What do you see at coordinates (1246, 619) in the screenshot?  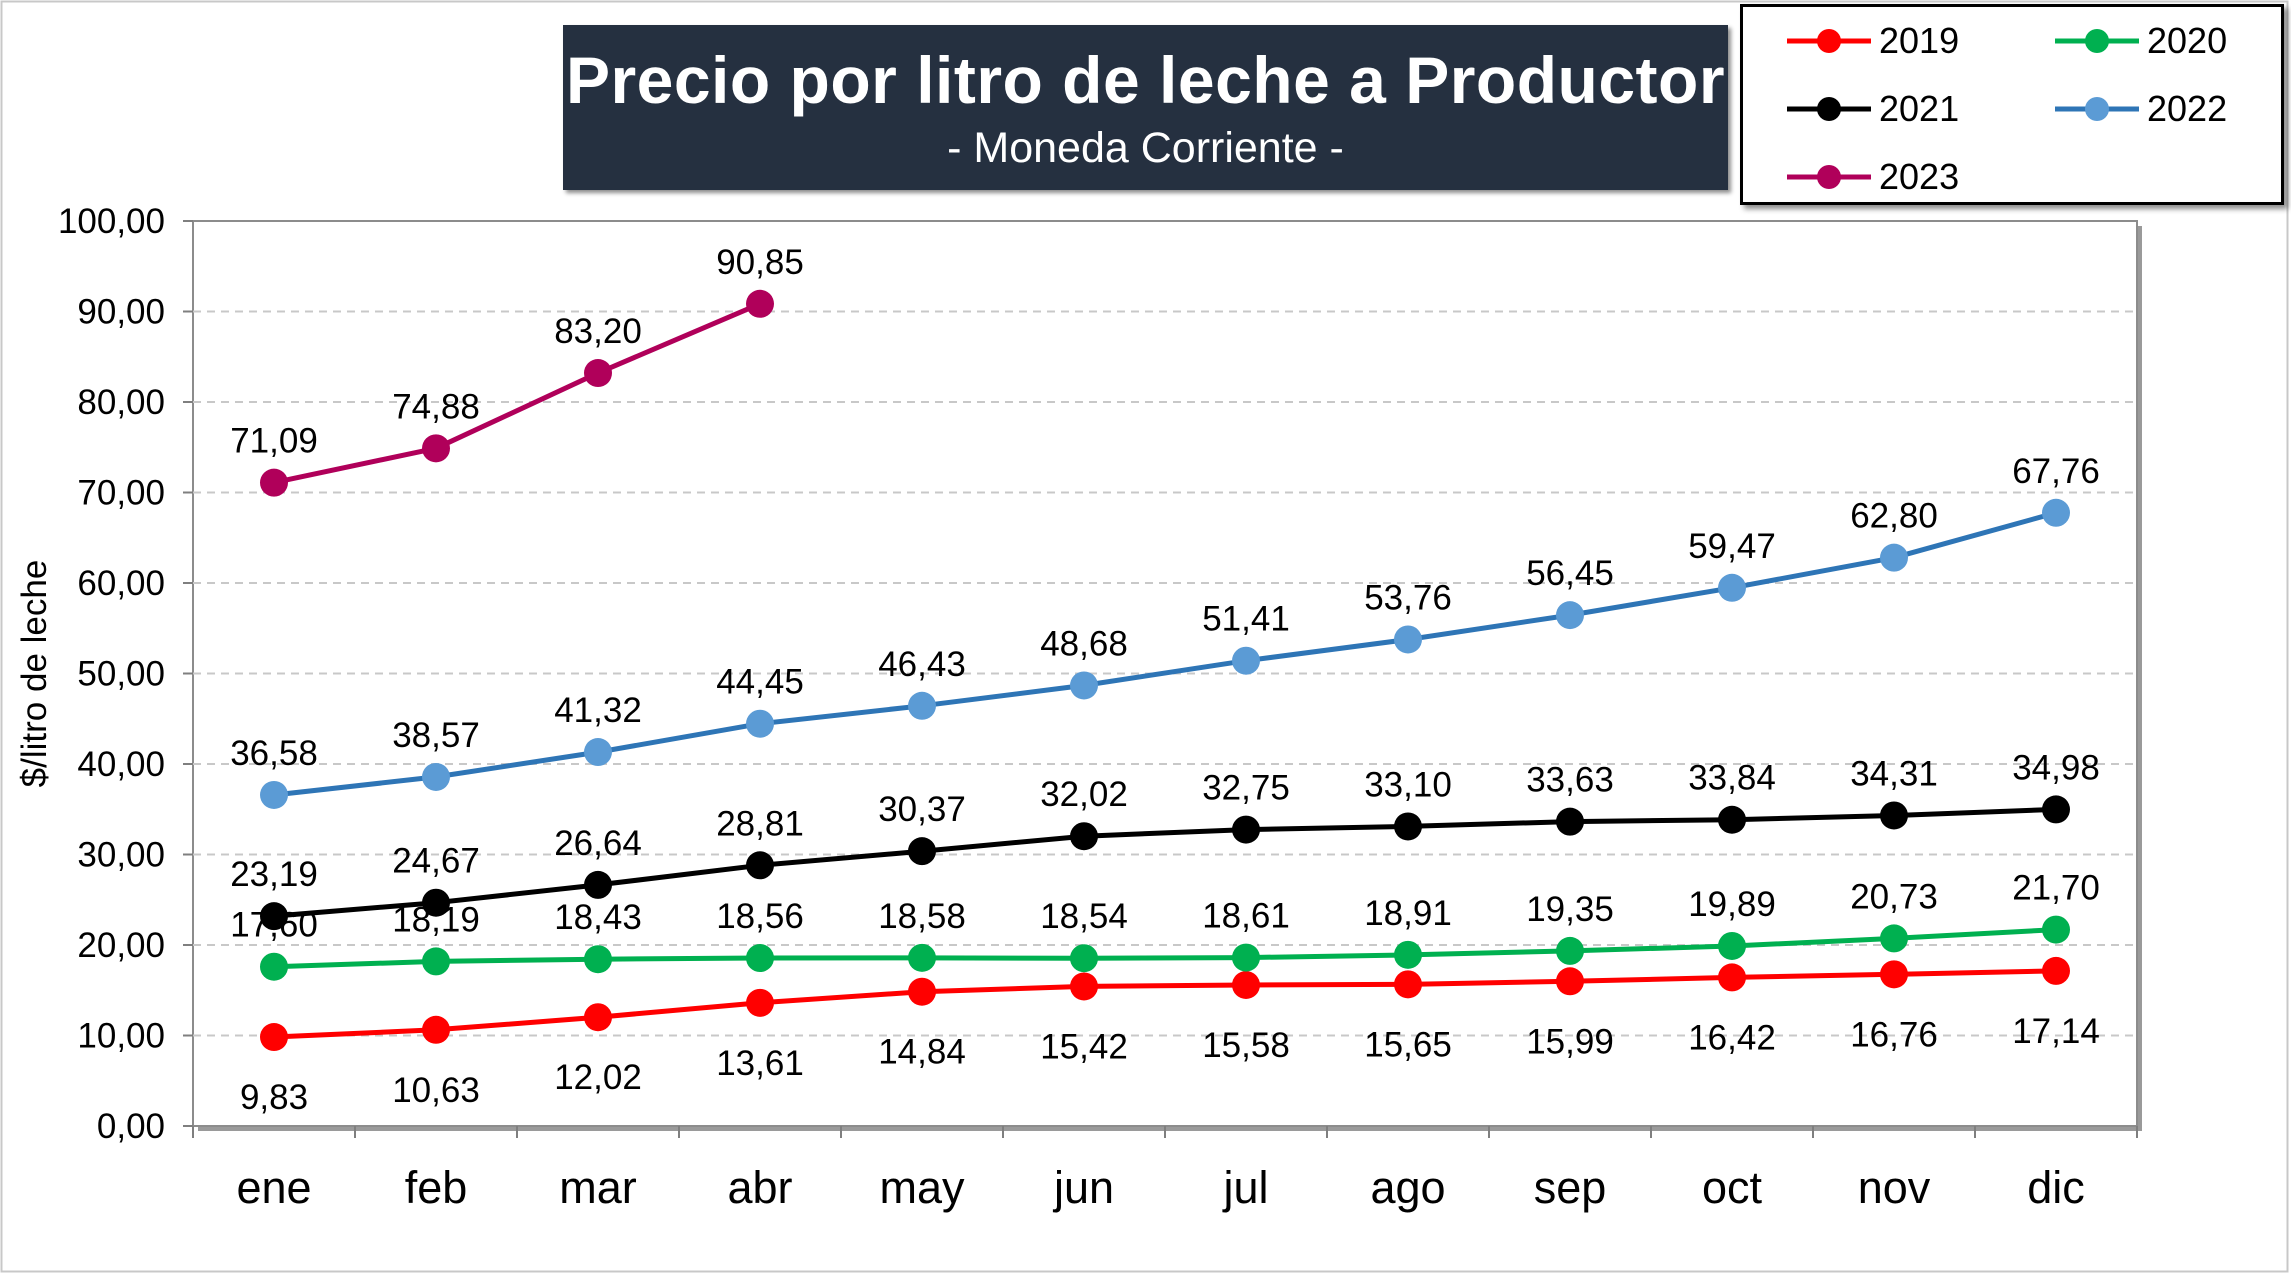 I see `data-label-2022: 51,41` at bounding box center [1246, 619].